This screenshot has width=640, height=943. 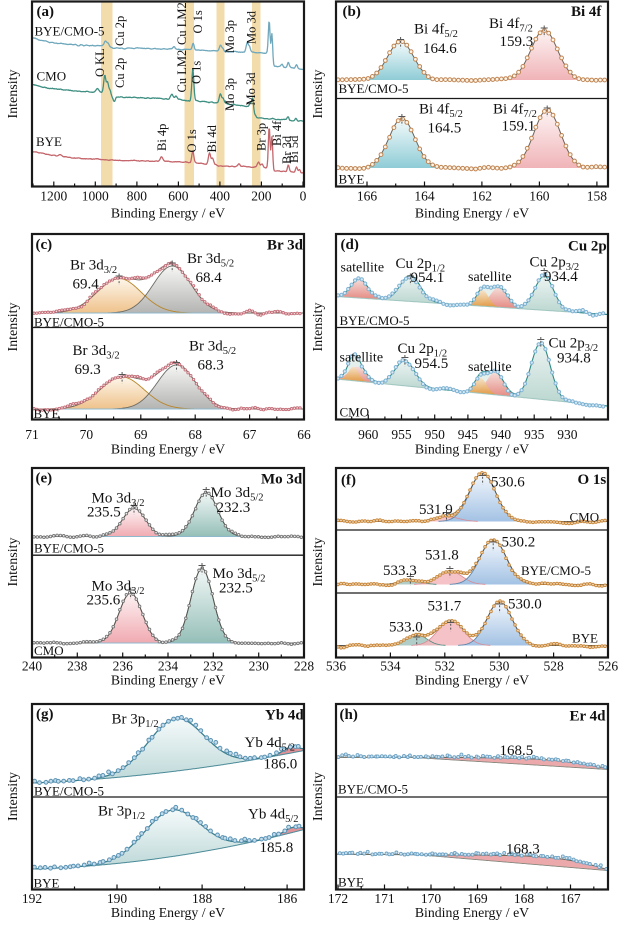 What do you see at coordinates (284, 716) in the screenshot?
I see `svg-text: Yb 4d` at bounding box center [284, 716].